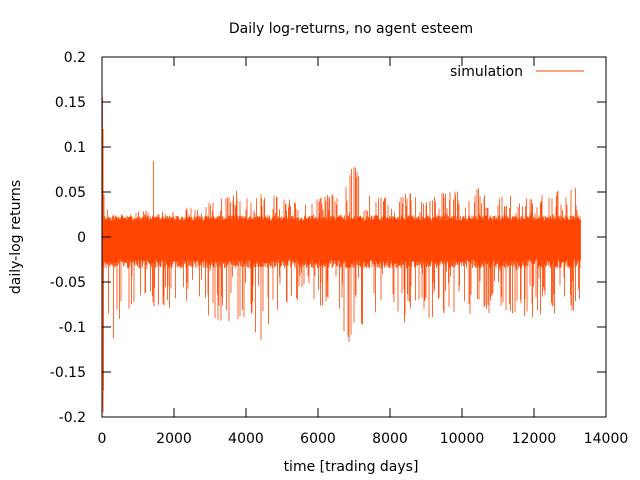 Image resolution: width=640 pixels, height=480 pixels. What do you see at coordinates (75, 58) in the screenshot?
I see `y-tick-label: 0.2` at bounding box center [75, 58].